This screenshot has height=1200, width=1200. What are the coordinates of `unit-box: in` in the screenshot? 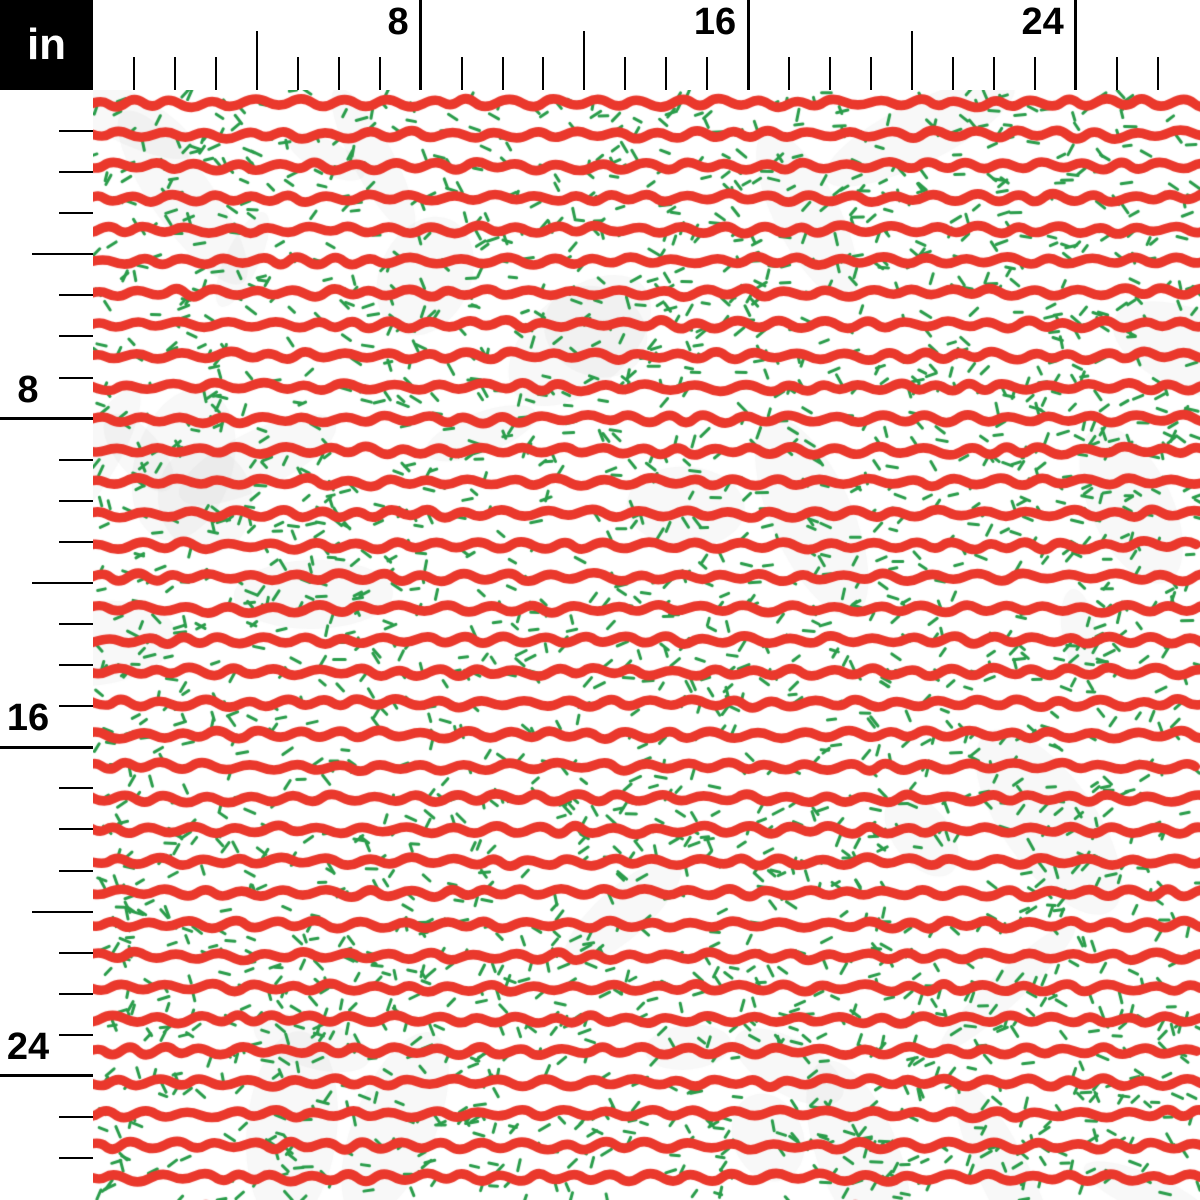 It's located at (46, 45).